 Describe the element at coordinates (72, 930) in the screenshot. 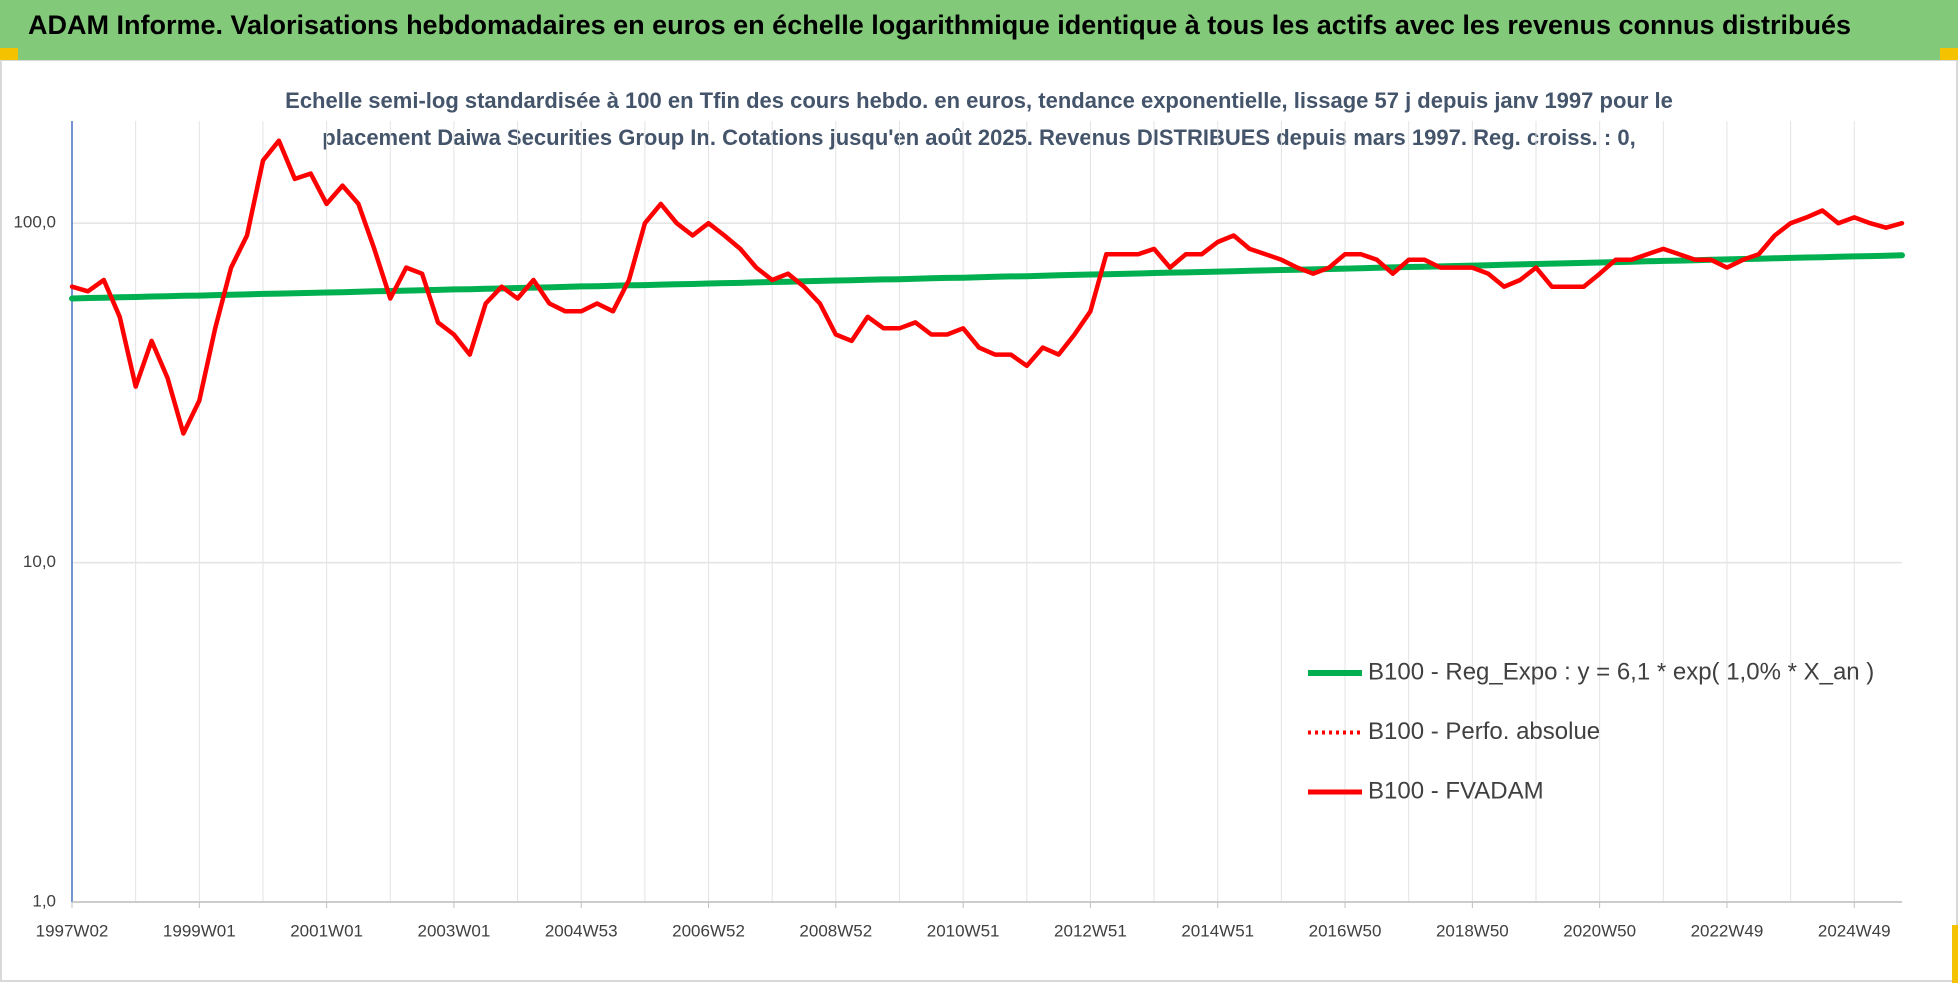

I see `x-tick-label: 1997W02` at that location.